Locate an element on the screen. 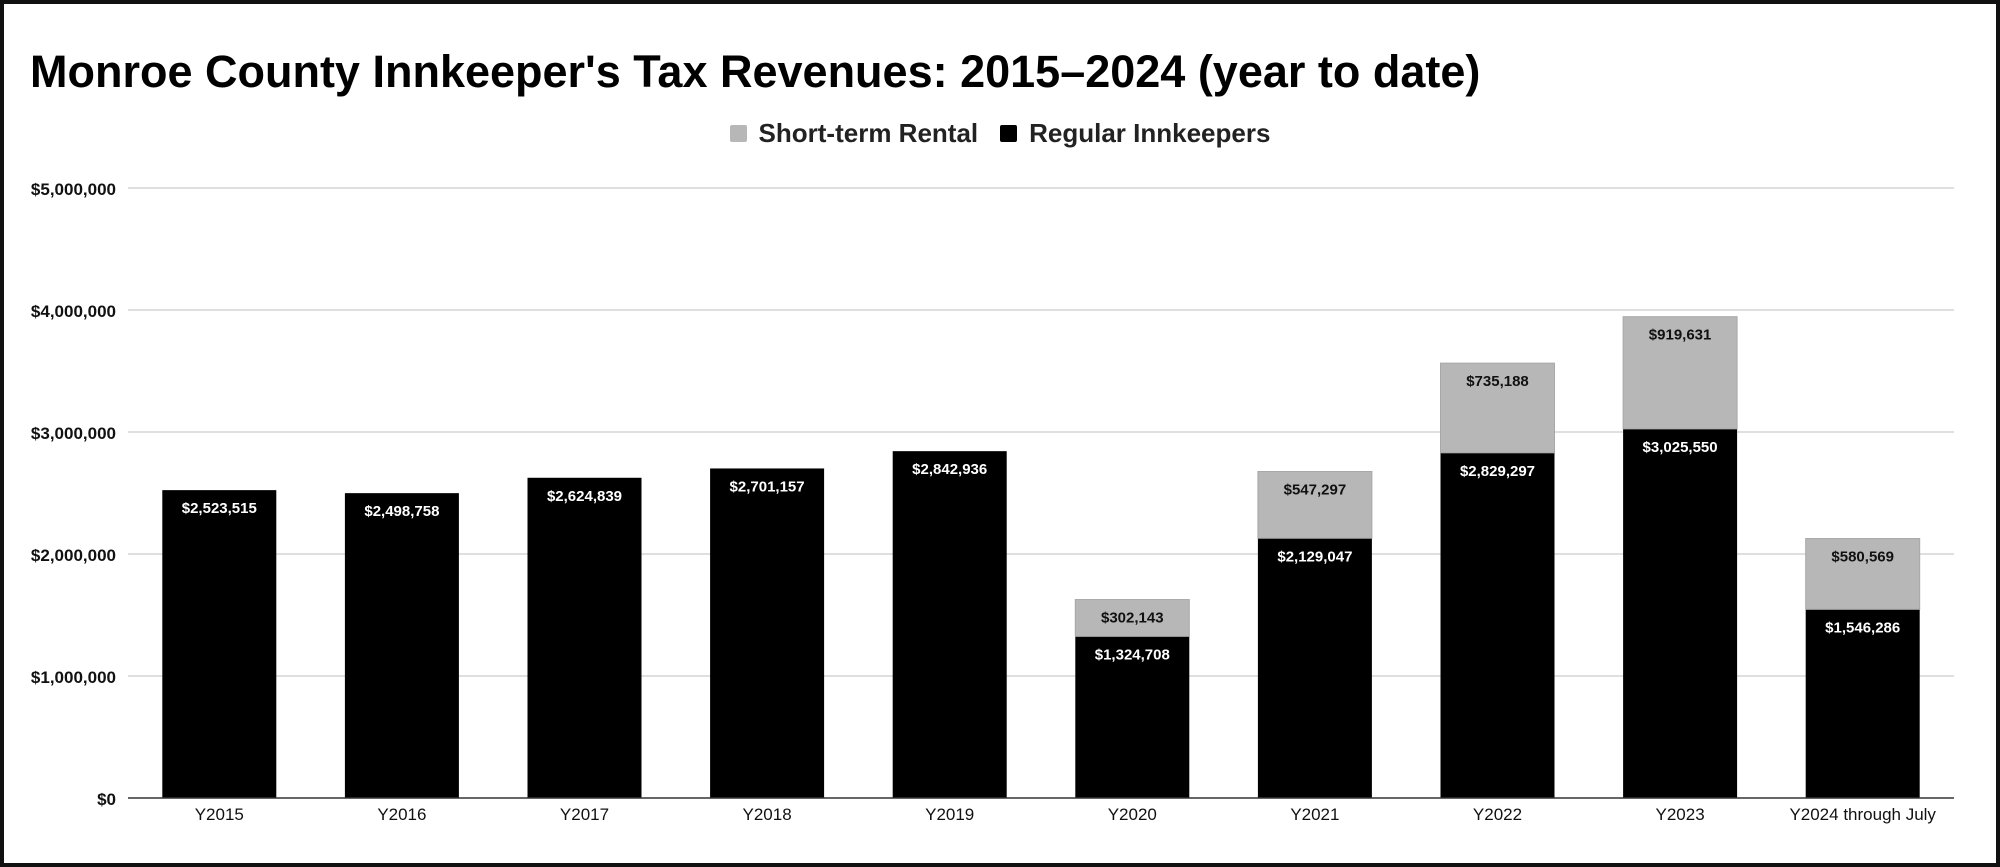 The image size is (2000, 867). data-label-regular-innkeepers: $3,025,550 is located at coordinates (1680, 447).